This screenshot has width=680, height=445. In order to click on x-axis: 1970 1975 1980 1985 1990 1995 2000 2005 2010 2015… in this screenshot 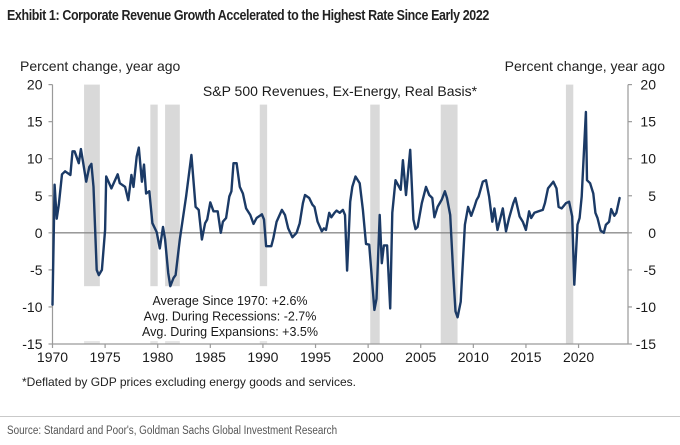, I will do `click(332, 354)`.